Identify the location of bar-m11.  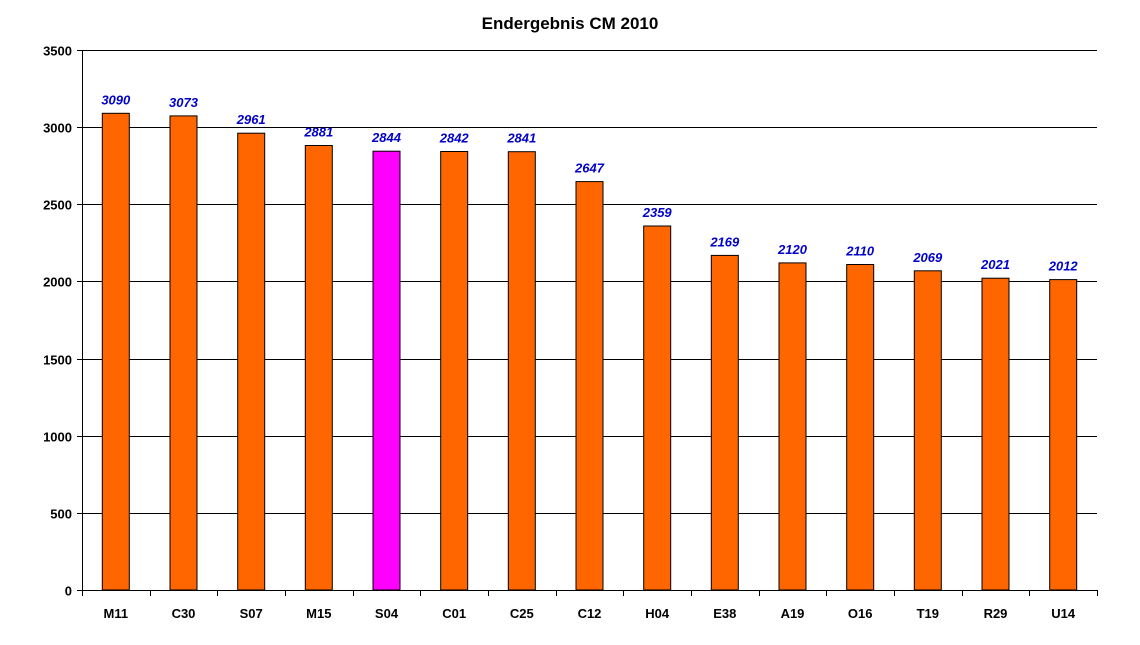
(115, 351).